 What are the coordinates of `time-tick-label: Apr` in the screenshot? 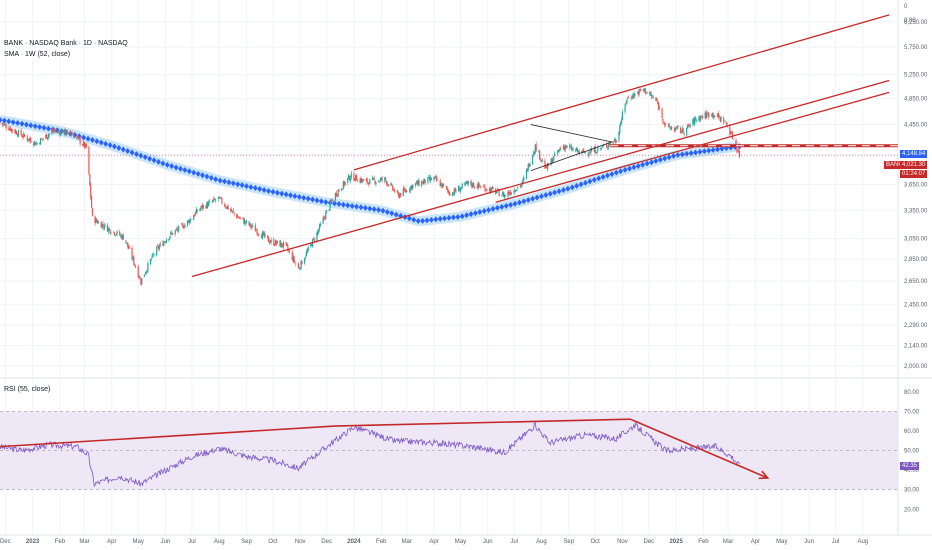 It's located at (755, 542).